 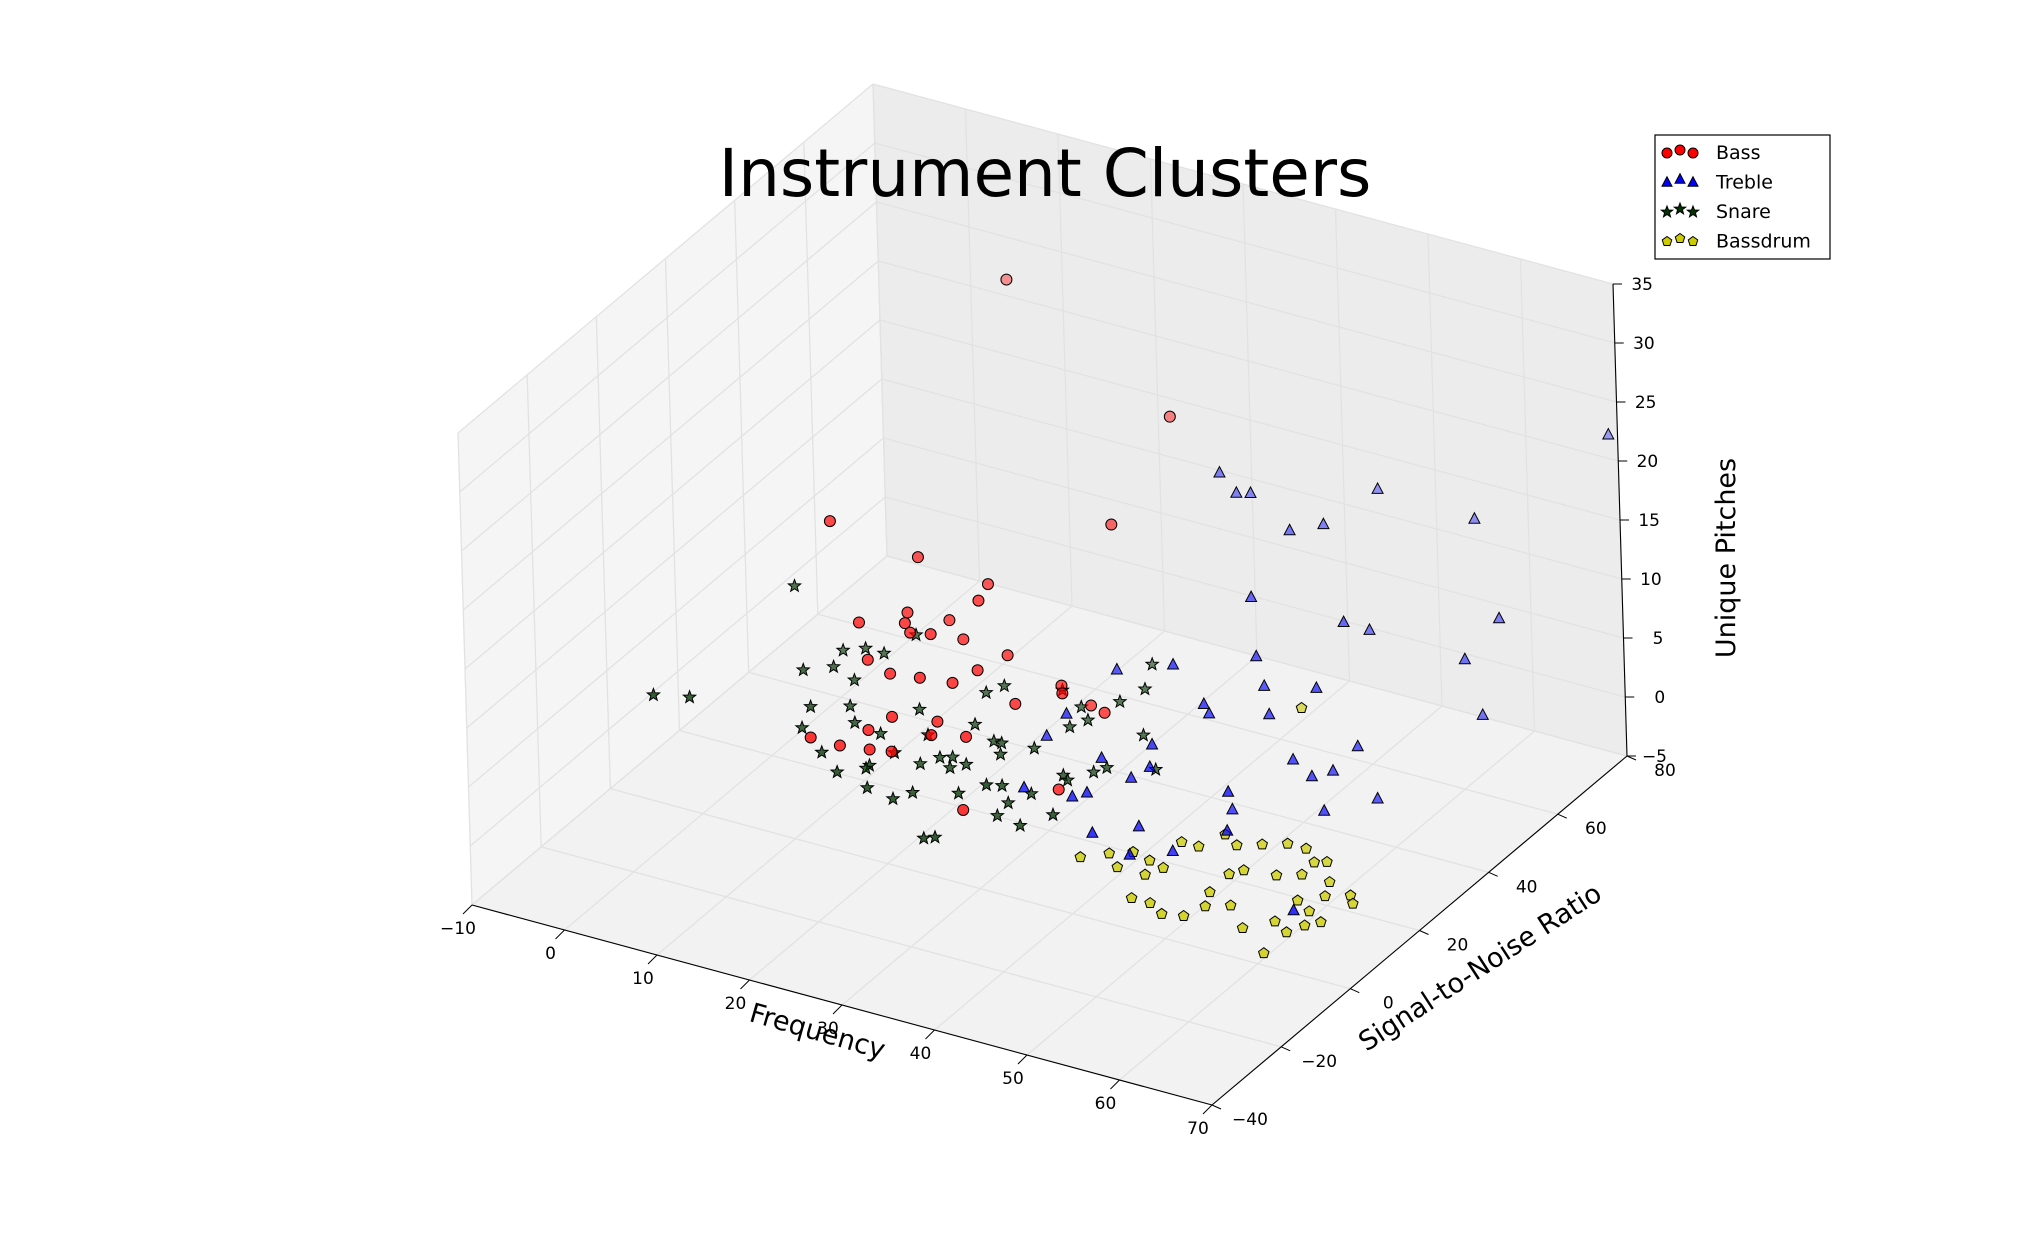 I want to click on y-tick-label: 40, so click(x=1527, y=887).